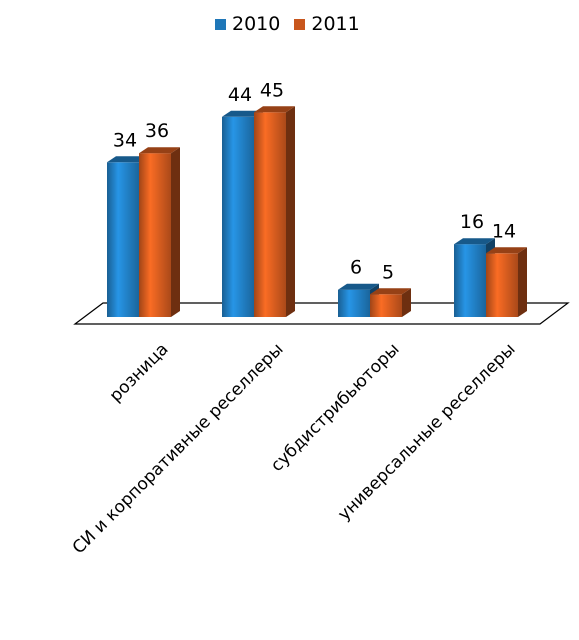 The image size is (579, 640). Describe the element at coordinates (472, 222) in the screenshot. I see `data-label-3-0: 16` at that location.